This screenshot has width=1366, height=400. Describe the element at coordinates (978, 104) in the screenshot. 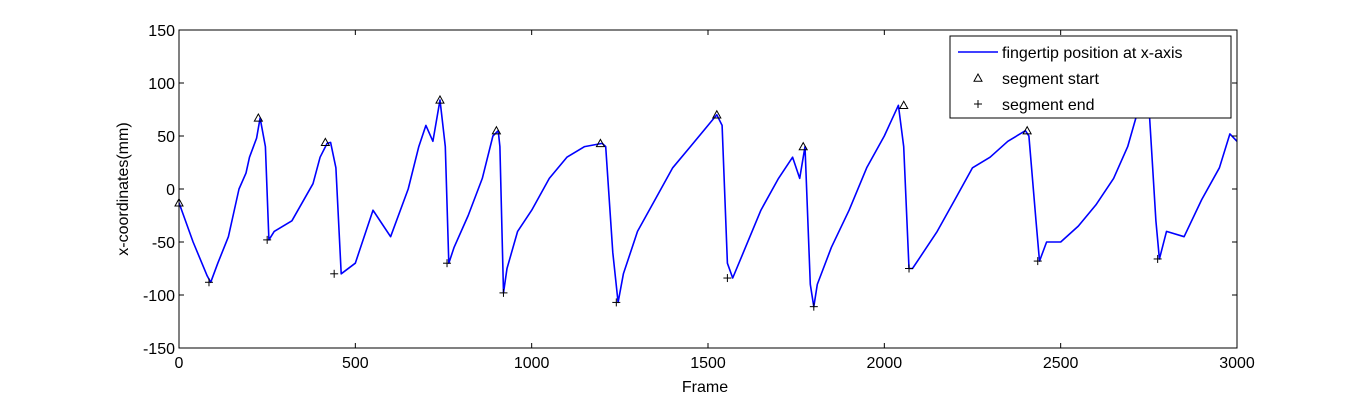

I see `legend-plus-swatch` at that location.